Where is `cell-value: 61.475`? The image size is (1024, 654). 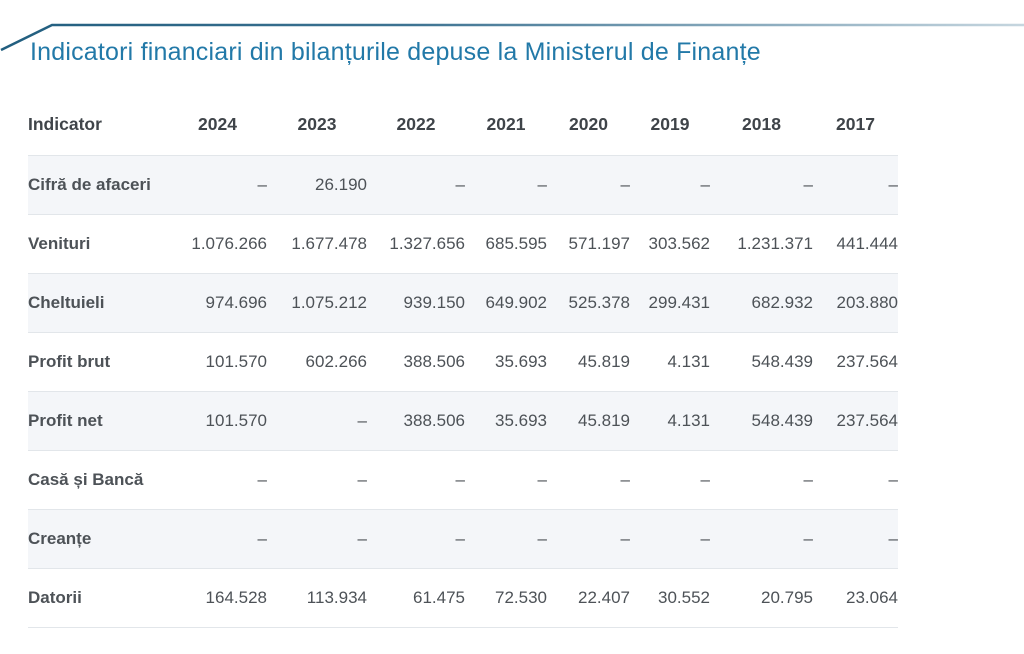
cell-value: 61.475 is located at coordinates (416, 598).